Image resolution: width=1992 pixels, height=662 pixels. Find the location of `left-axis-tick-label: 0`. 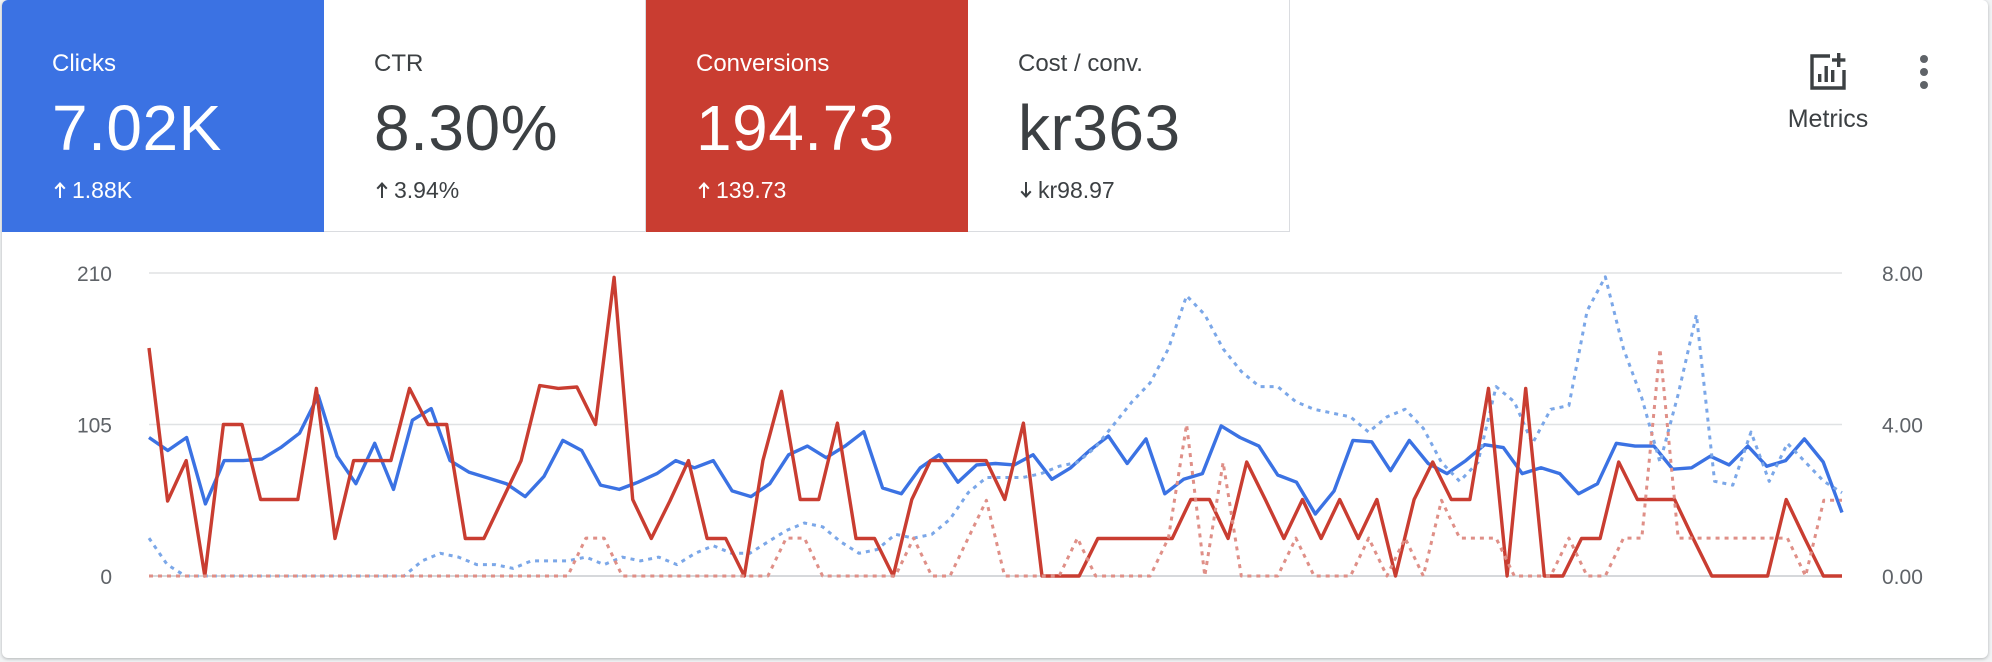

left-axis-tick-label: 0 is located at coordinates (106, 577).